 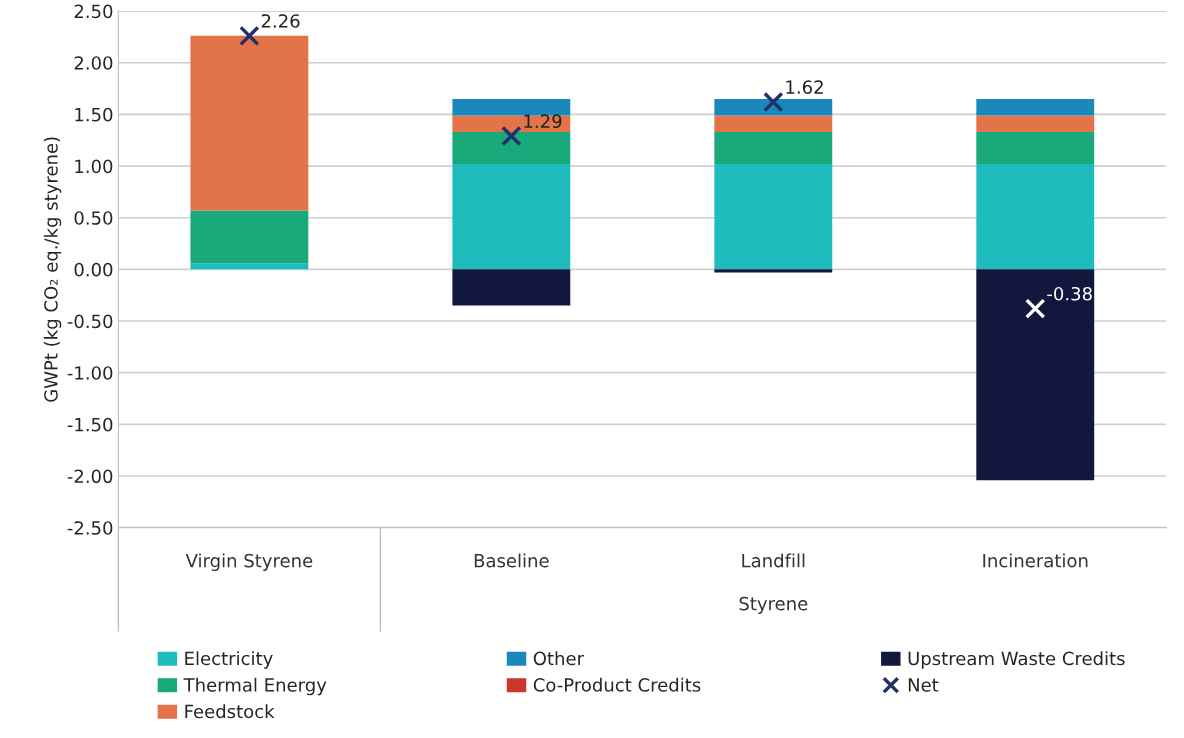 I want to click on text: 2.00, so click(x=93, y=63).